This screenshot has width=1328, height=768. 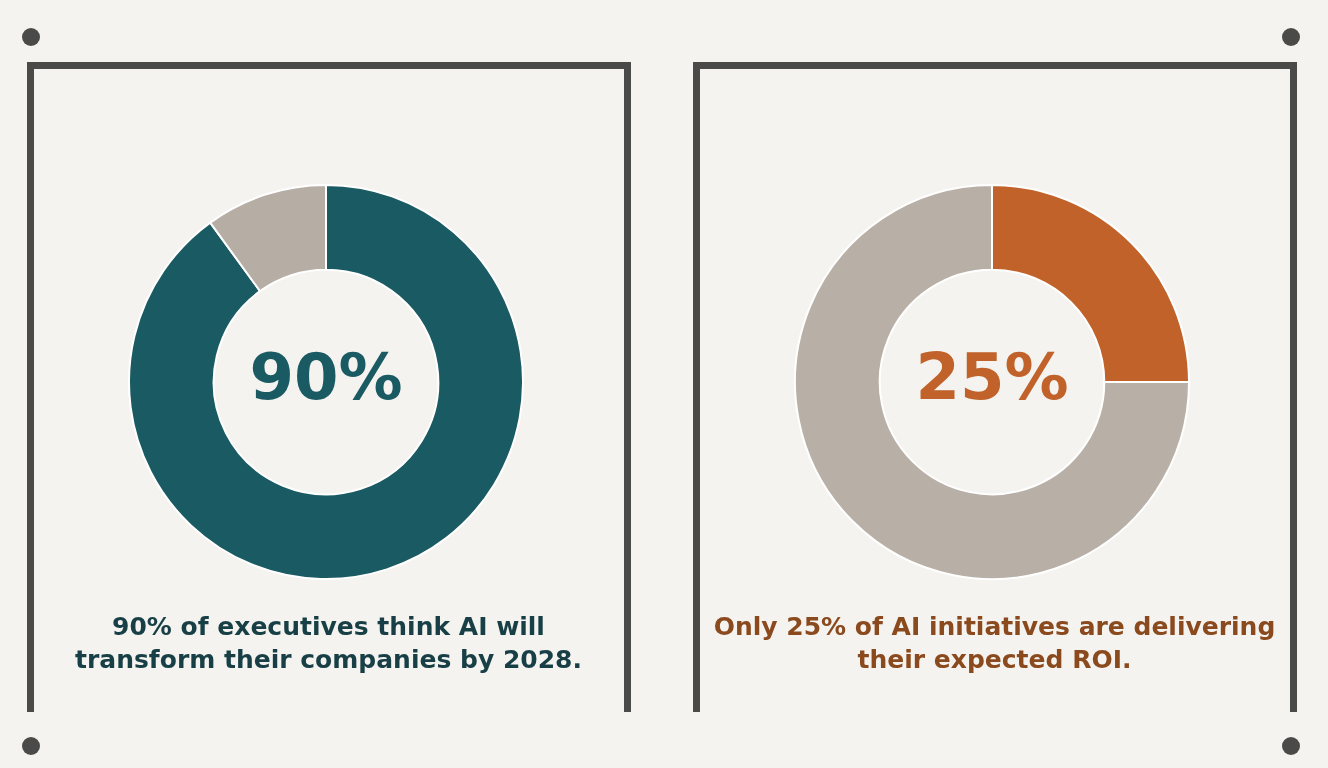 What do you see at coordinates (328, 643) in the screenshot?
I see `text: 90% of executives think AI will transform their companies by 2028.` at bounding box center [328, 643].